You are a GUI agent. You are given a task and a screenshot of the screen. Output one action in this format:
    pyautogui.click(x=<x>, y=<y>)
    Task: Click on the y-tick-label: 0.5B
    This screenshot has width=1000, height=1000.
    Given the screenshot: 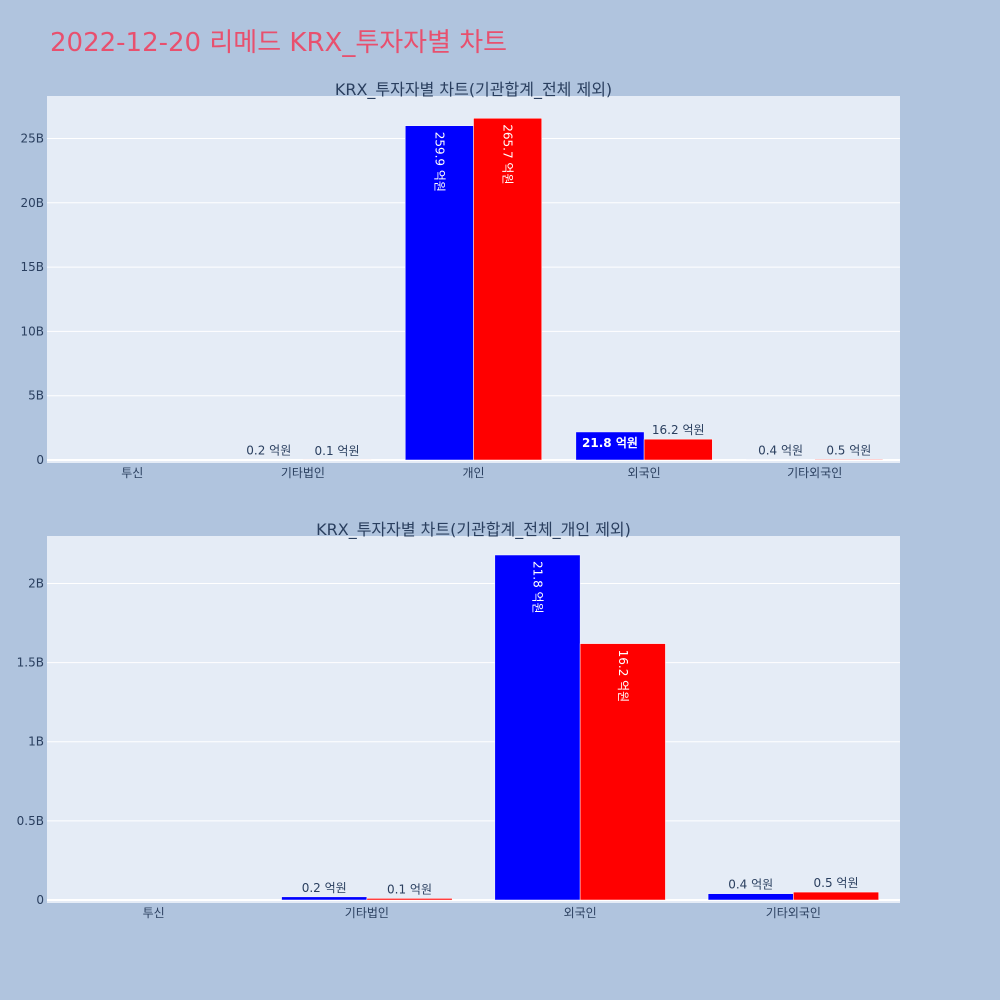 What is the action you would take?
    pyautogui.click(x=30, y=821)
    